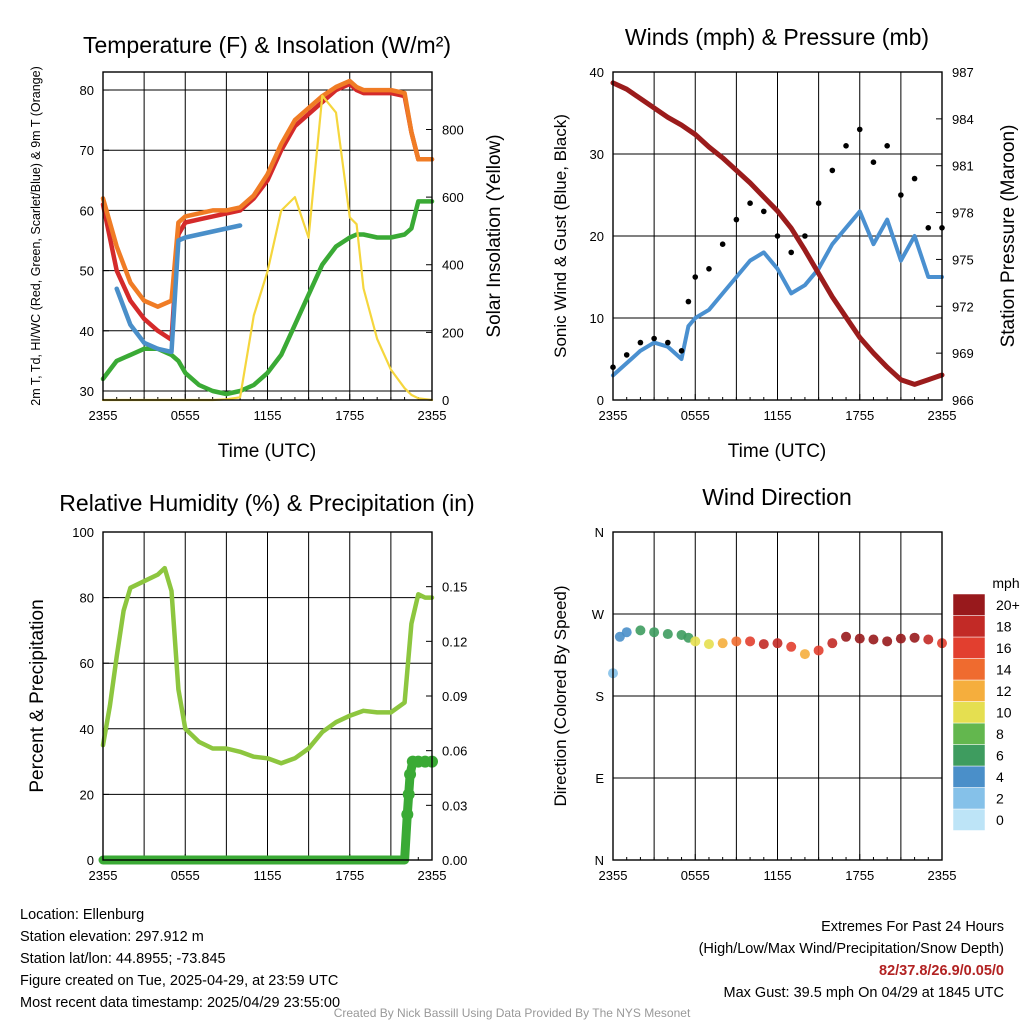 This screenshot has height=1024, width=1024. I want to click on y2-tick-label: 981, so click(963, 166).